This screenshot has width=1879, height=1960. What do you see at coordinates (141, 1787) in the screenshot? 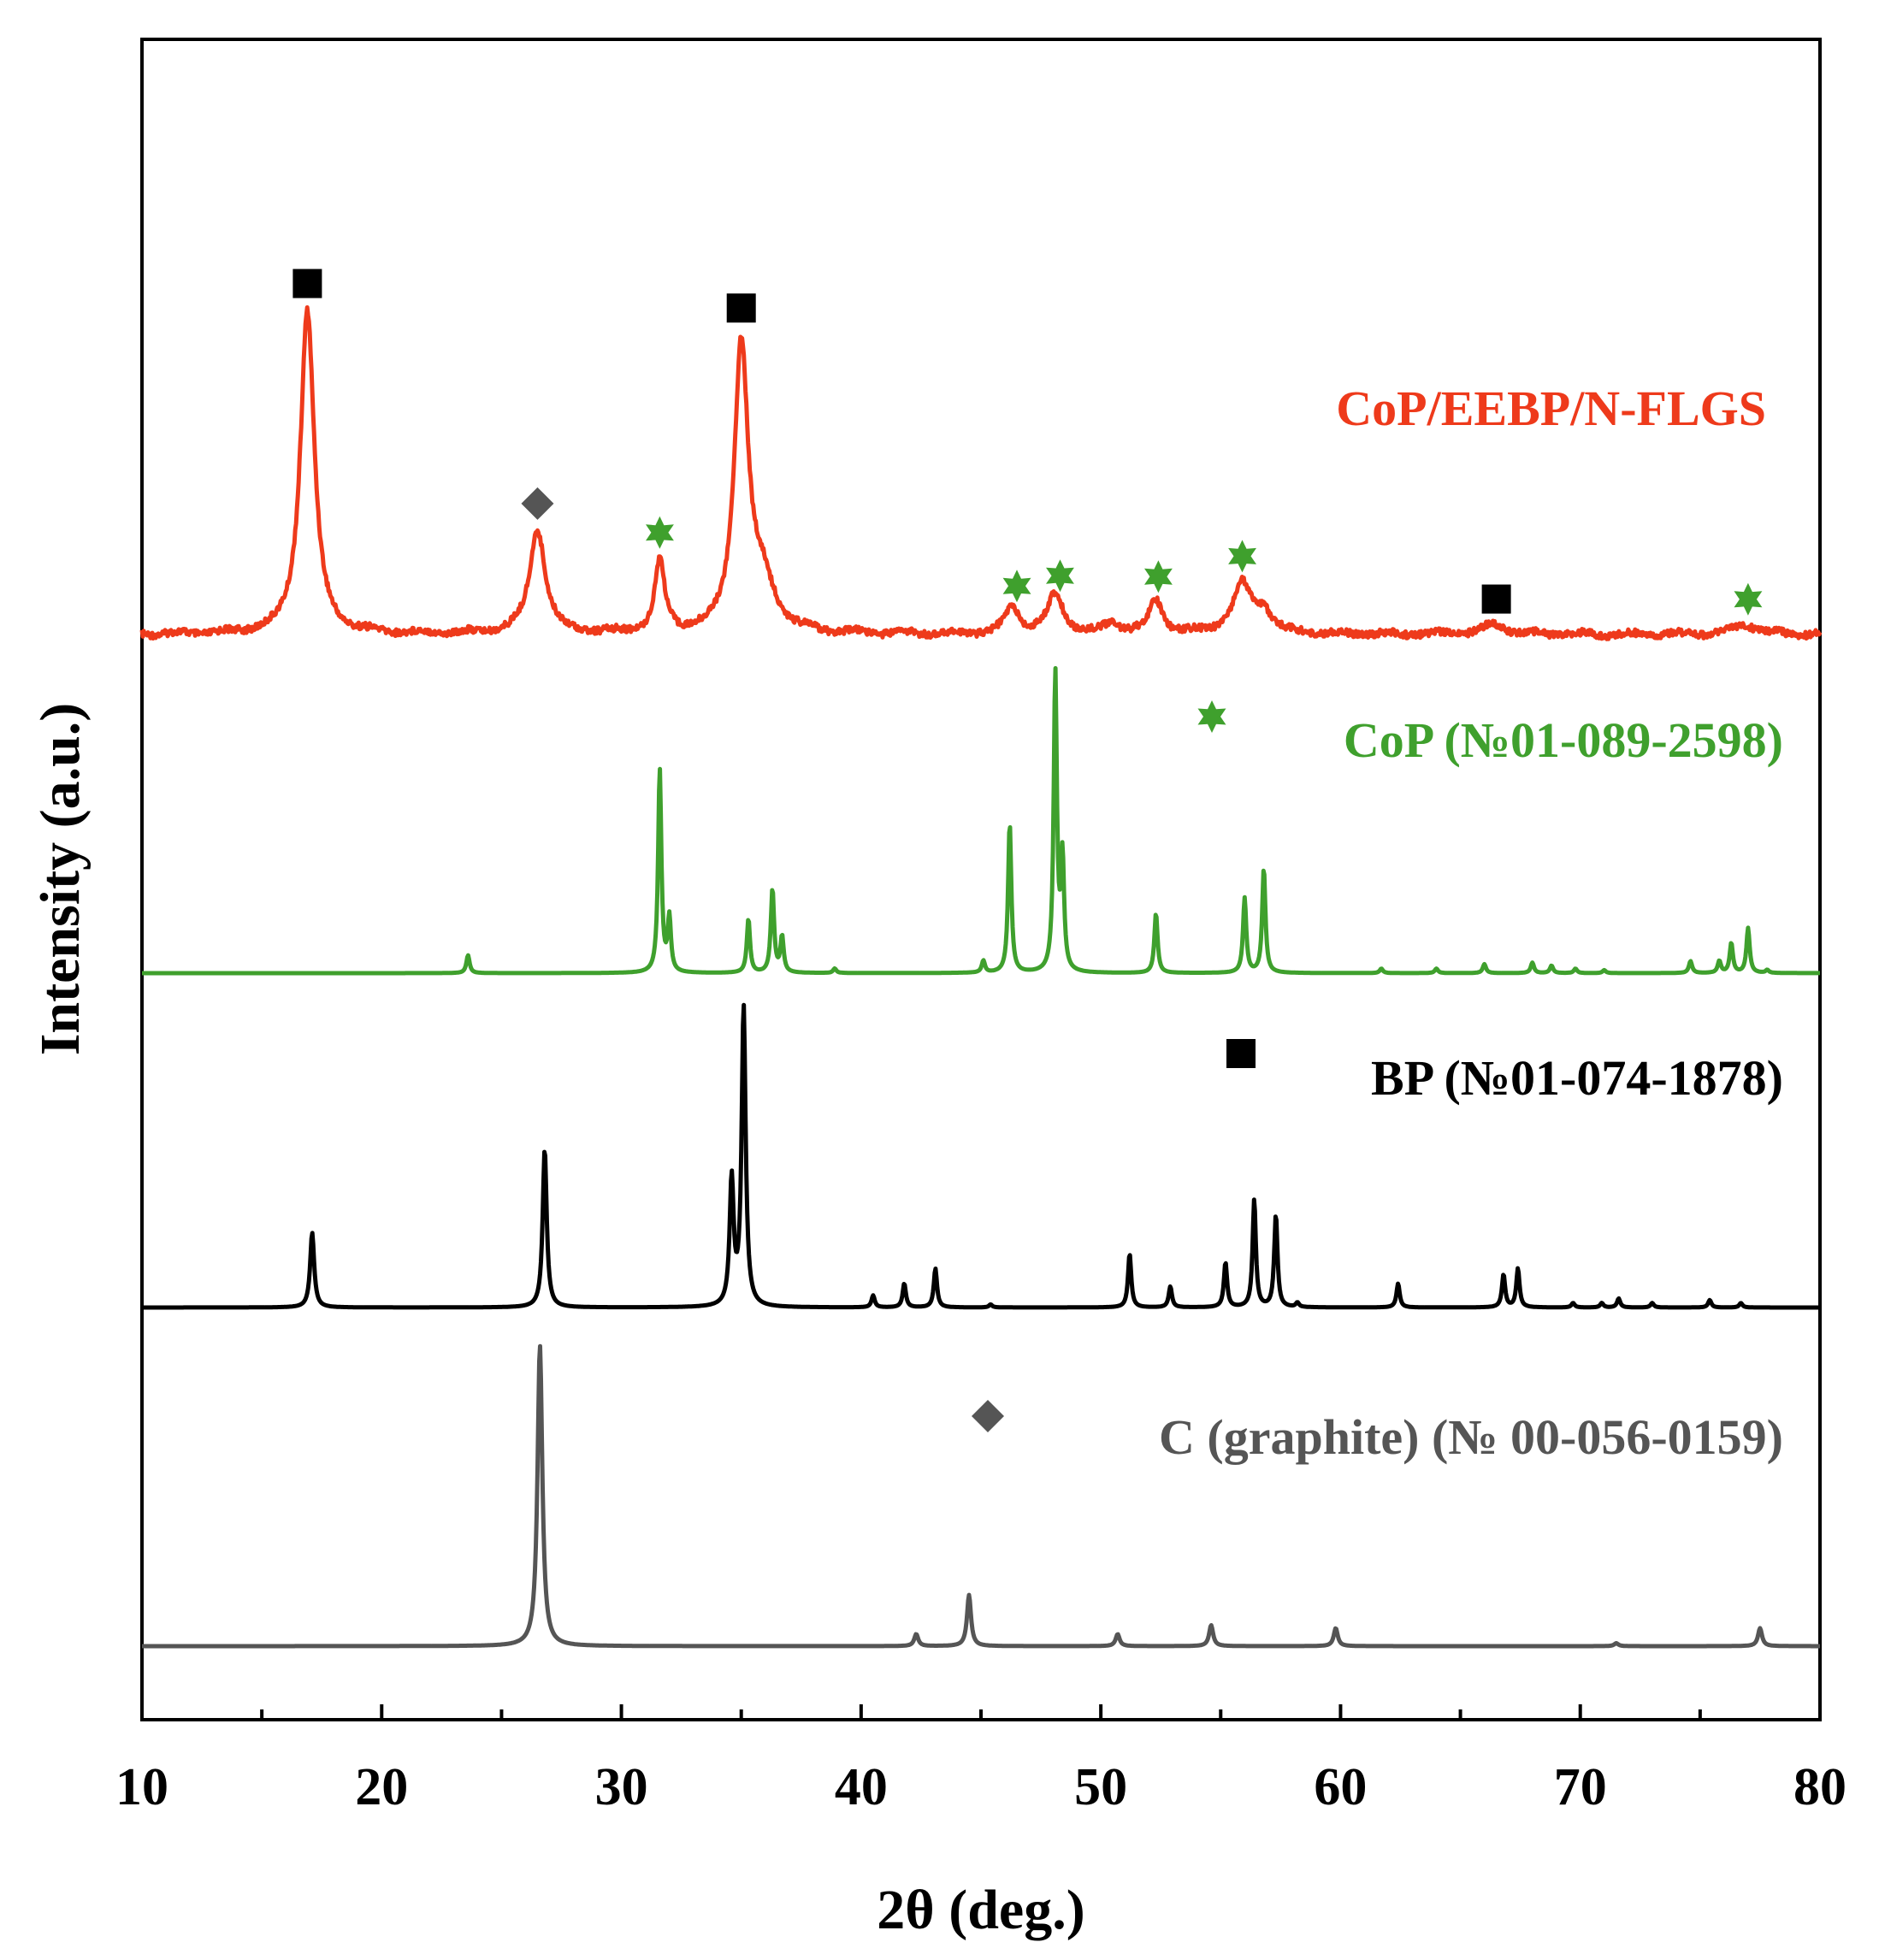
I see `x-tick-label: 10` at bounding box center [141, 1787].